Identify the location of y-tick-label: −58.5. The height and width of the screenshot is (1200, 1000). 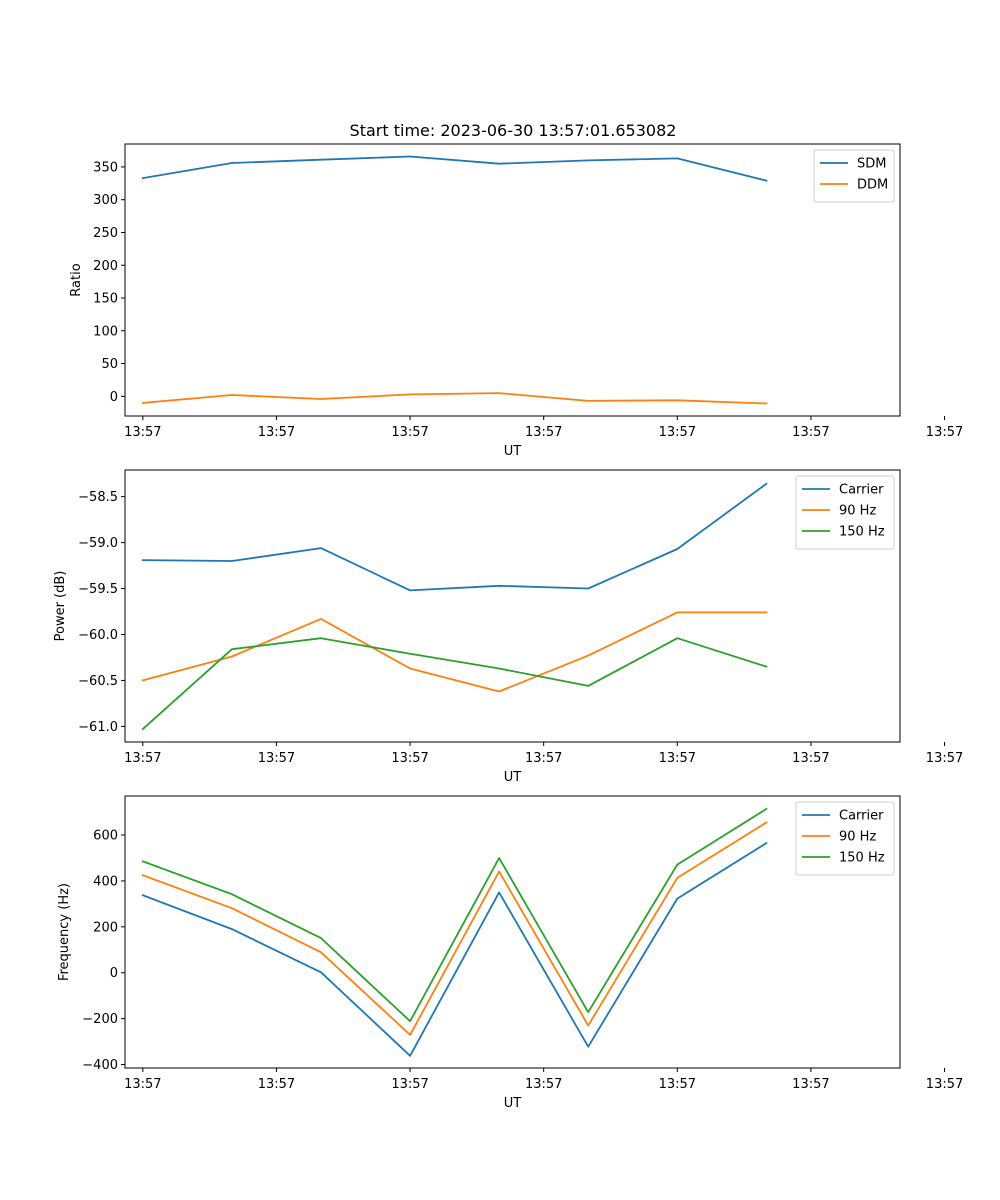
(98, 497).